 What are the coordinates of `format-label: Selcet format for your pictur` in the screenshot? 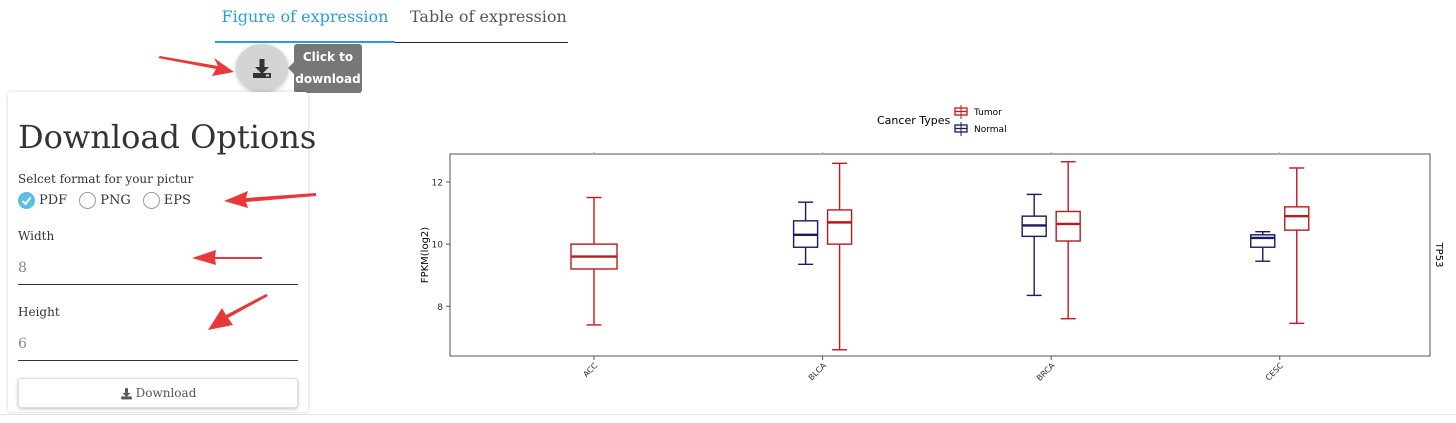 It's located at (106, 179).